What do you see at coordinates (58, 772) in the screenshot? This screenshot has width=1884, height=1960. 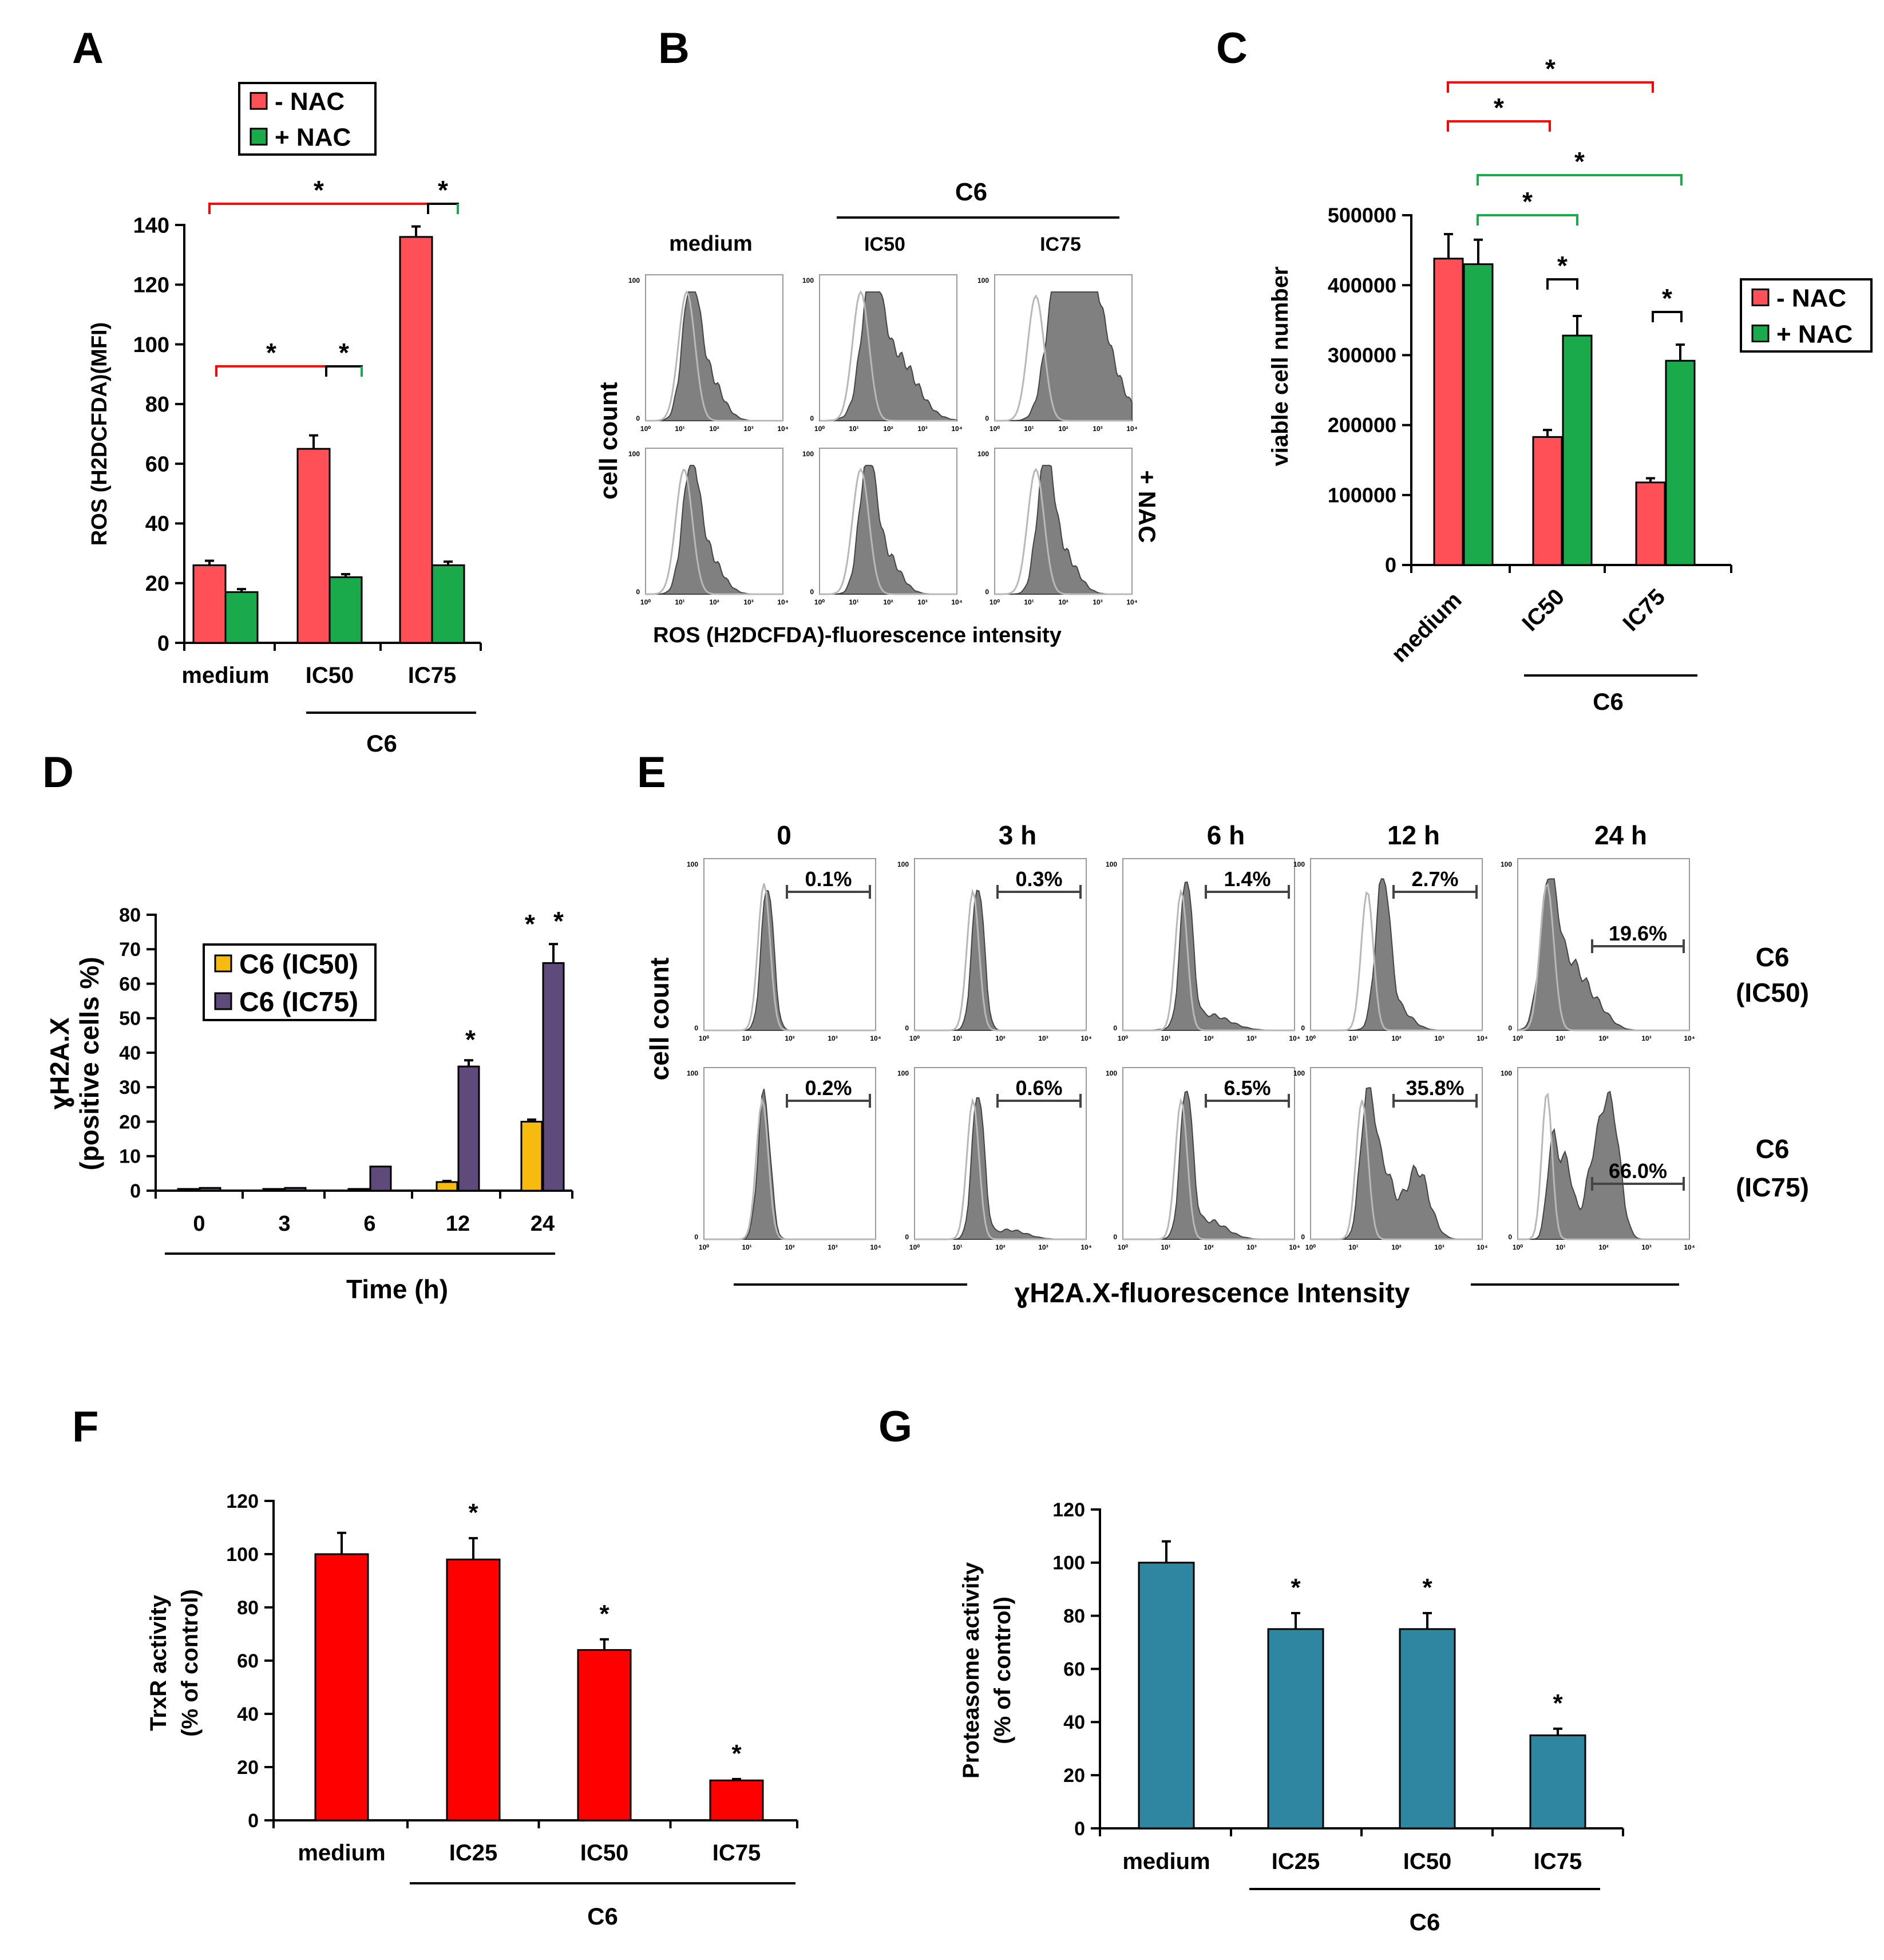 I see `panel-label-d: D` at bounding box center [58, 772].